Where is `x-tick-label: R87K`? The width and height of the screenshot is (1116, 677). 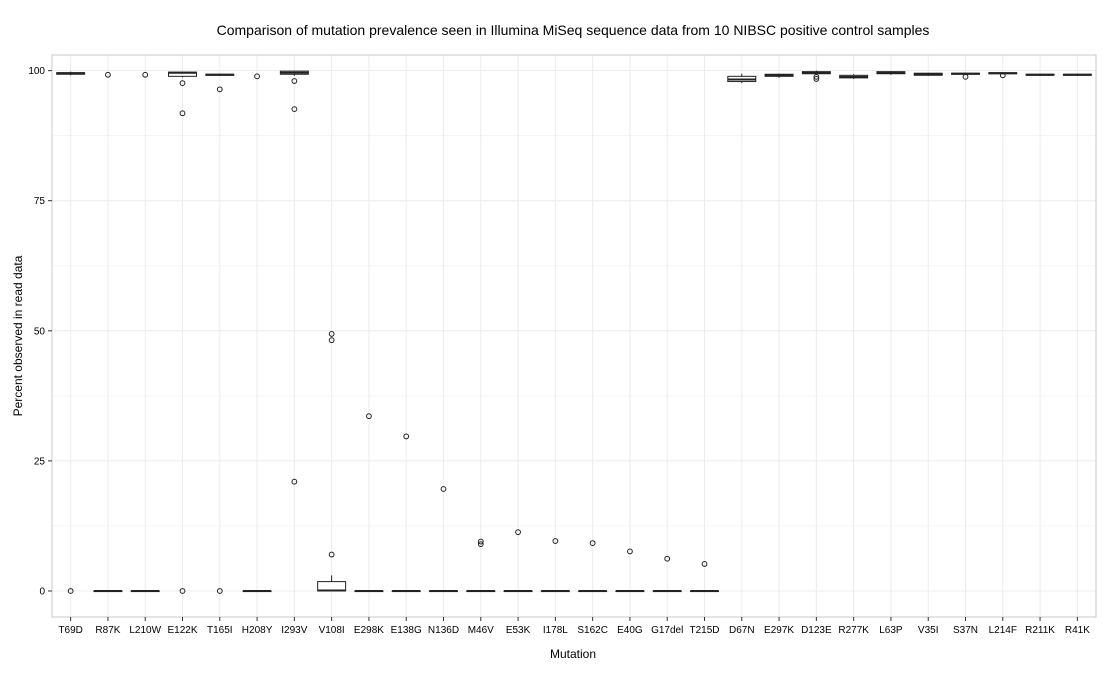 x-tick-label: R87K is located at coordinates (107, 630).